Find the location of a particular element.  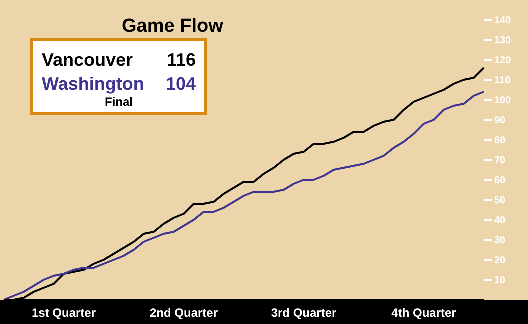

annotation: Final is located at coordinates (119, 102).